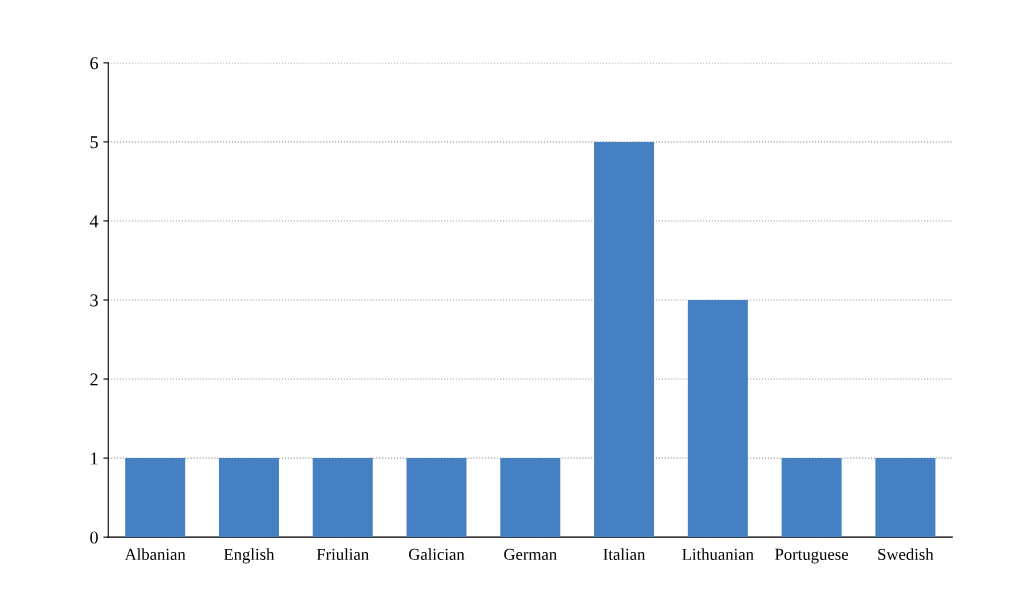  I want to click on y-tick-label: 4, so click(94, 221).